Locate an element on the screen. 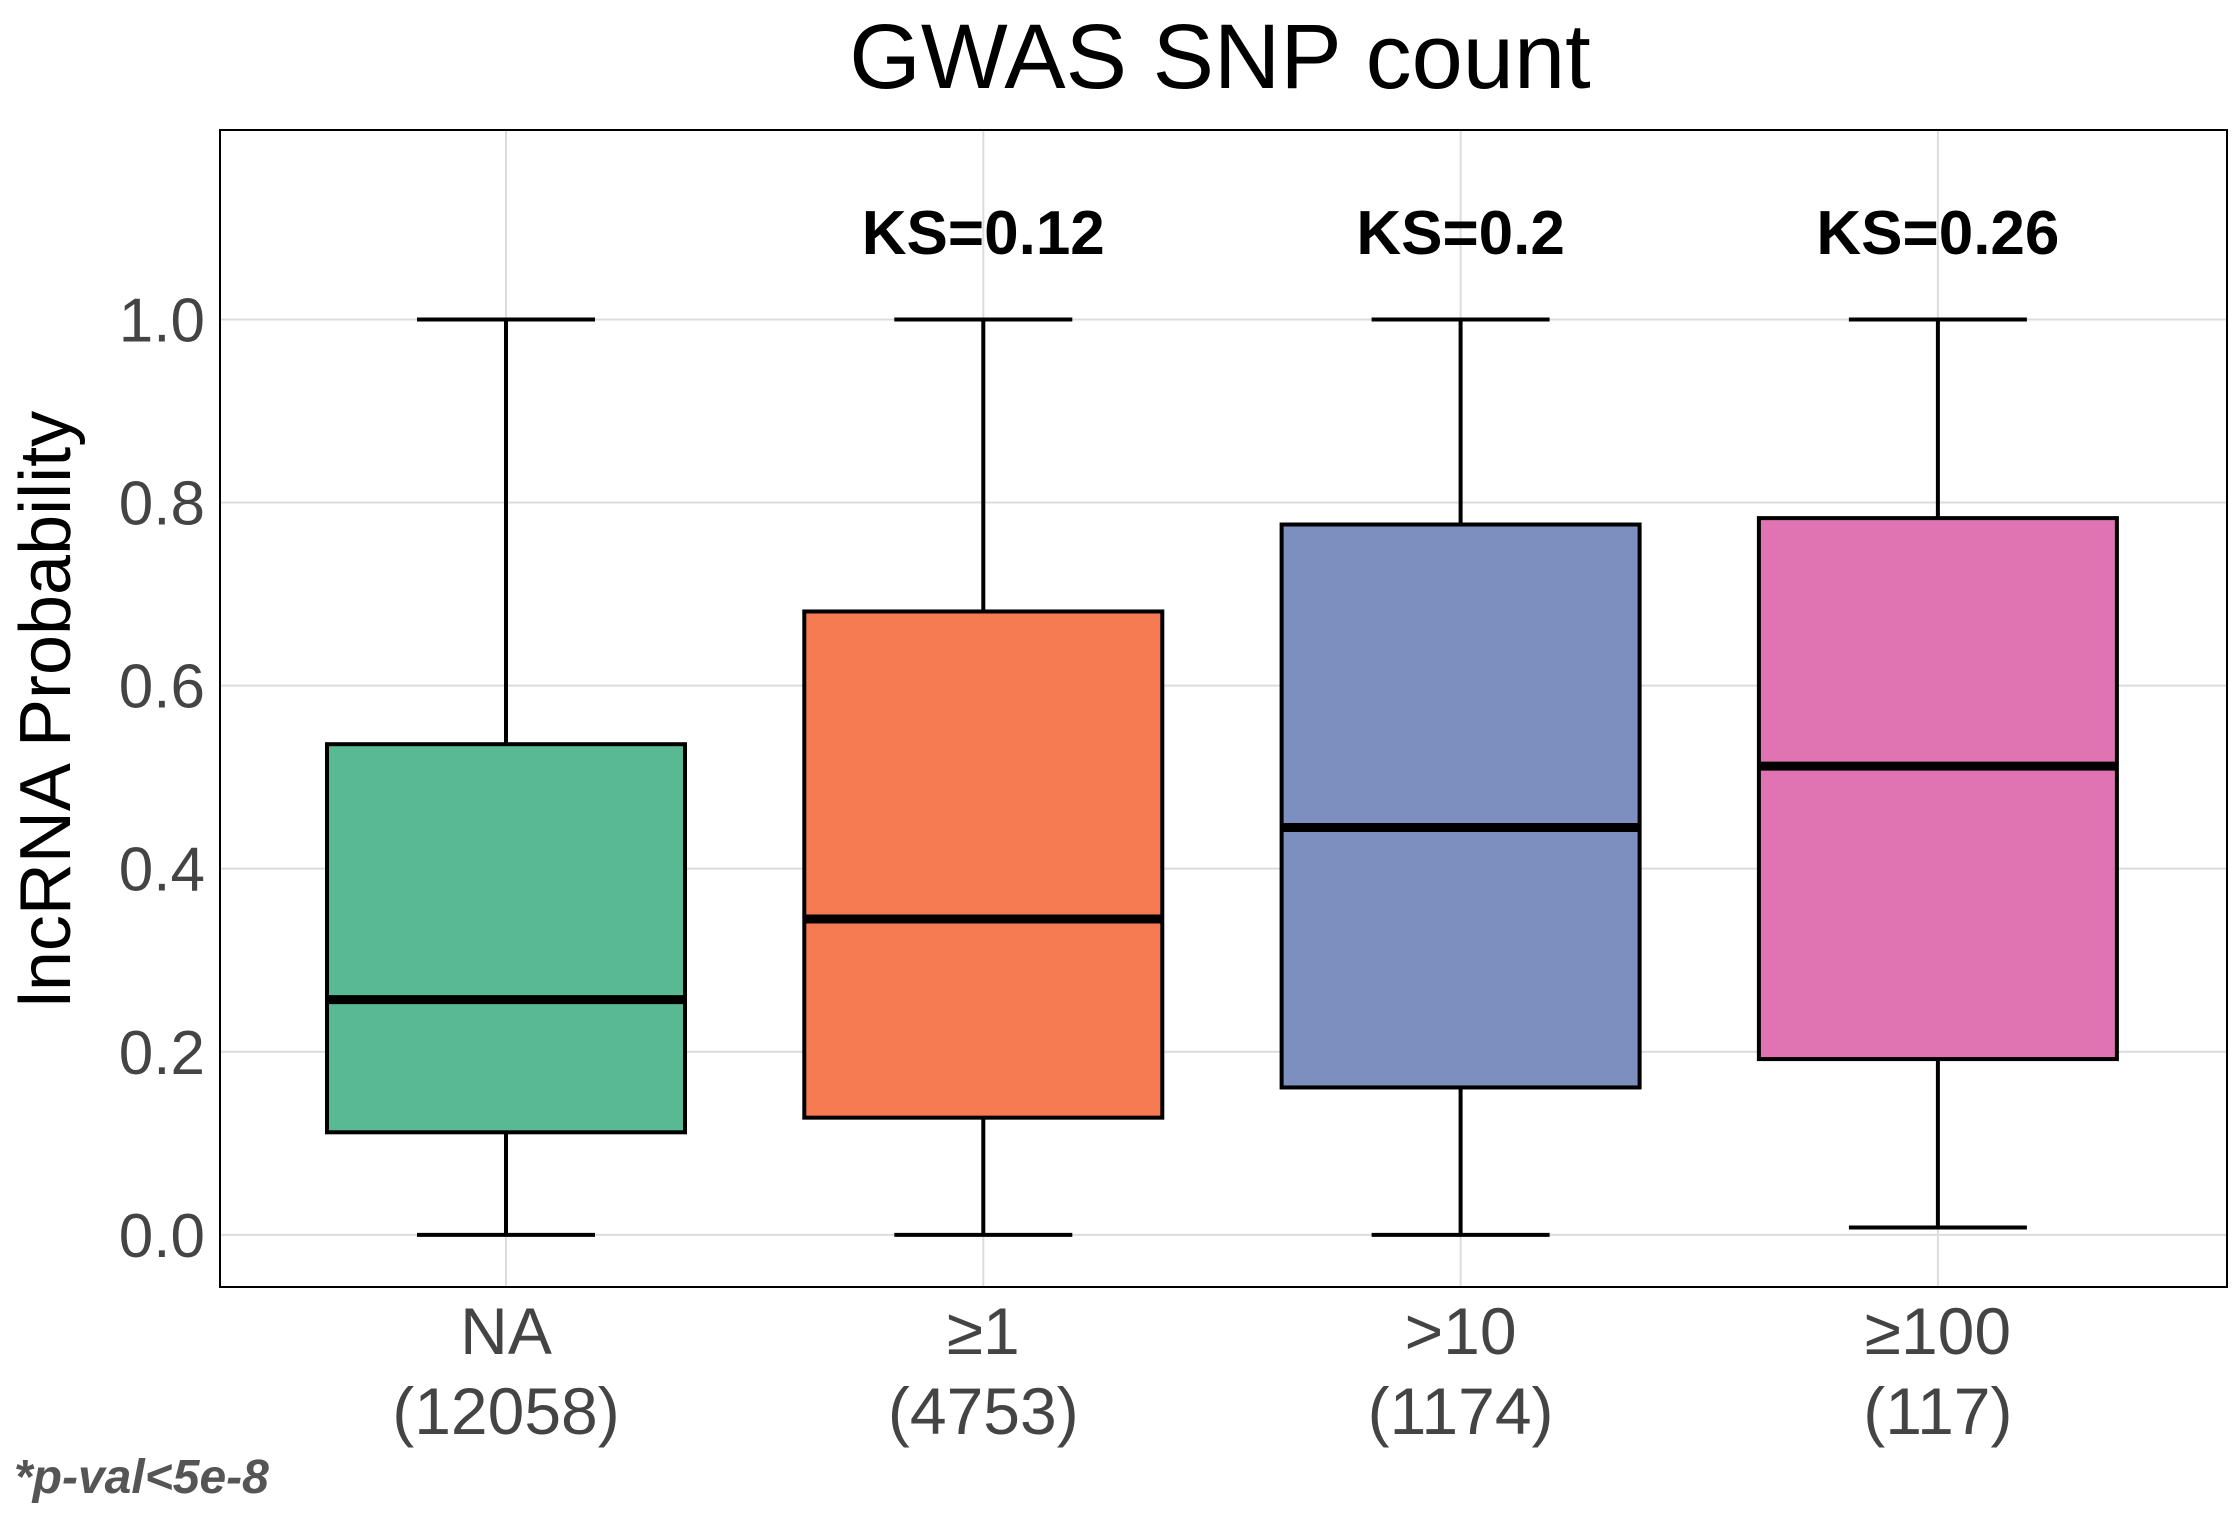  y-tick-label: 0.4 is located at coordinates (162, 870).